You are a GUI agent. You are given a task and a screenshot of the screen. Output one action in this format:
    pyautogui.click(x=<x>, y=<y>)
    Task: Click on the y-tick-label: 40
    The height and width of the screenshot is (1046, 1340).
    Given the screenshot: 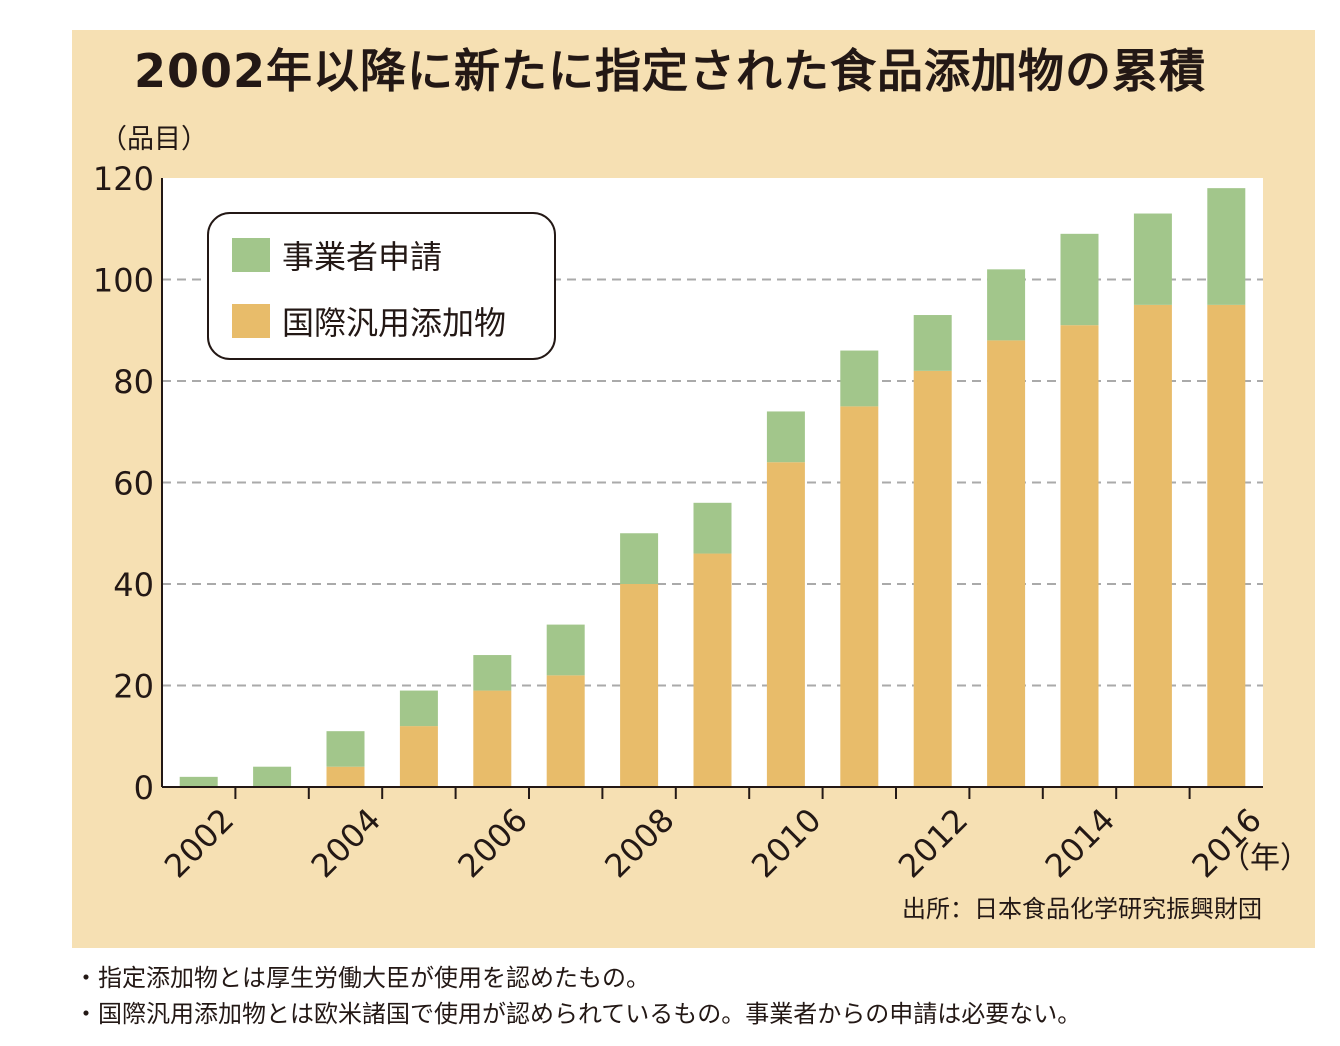 What is the action you would take?
    pyautogui.click(x=133, y=585)
    